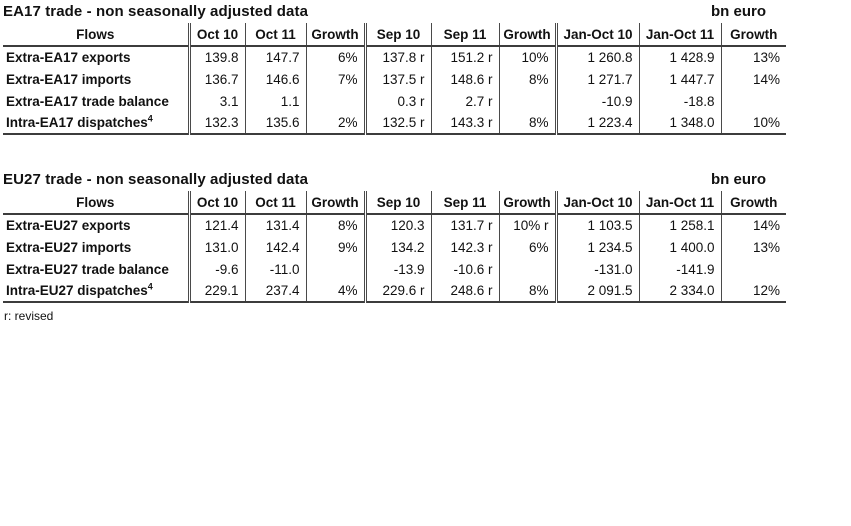  Describe the element at coordinates (216, 203) in the screenshot. I see `eu27-column-header-oct10: Oct 10` at that location.